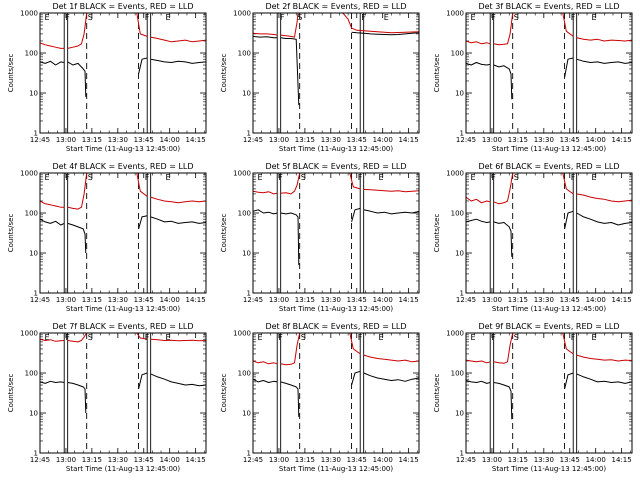 The image size is (640, 480). What do you see at coordinates (335, 6) in the screenshot?
I see `chart-title: Det 2f BLACK = Events, RED = LLD` at bounding box center [335, 6].